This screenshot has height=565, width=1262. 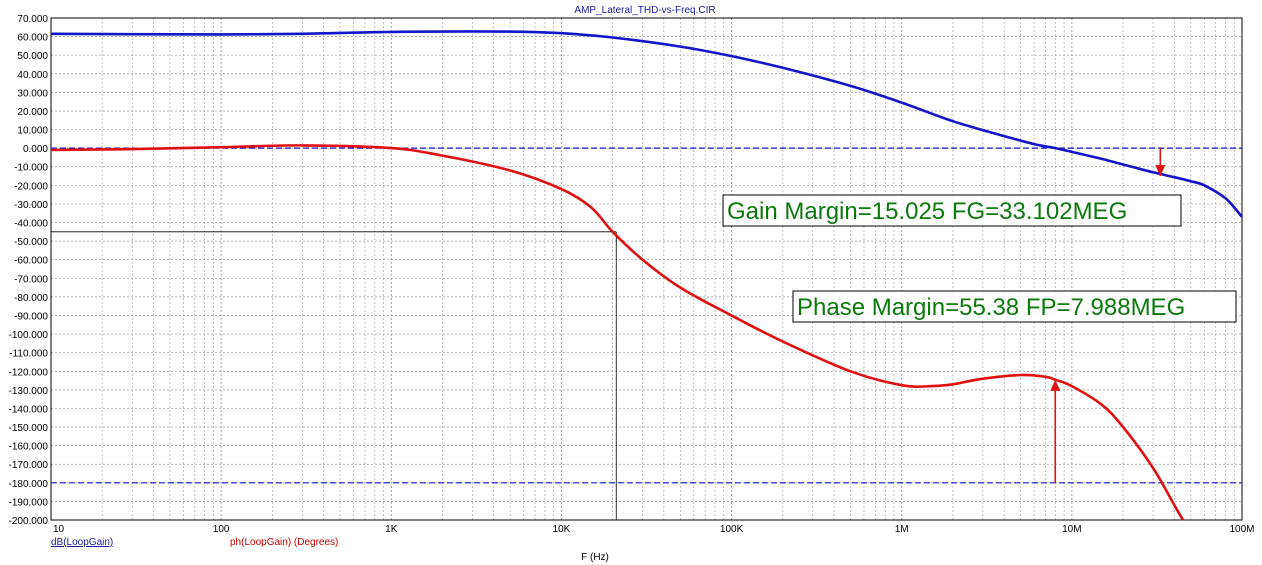 What do you see at coordinates (595, 557) in the screenshot?
I see `x-axis-label: F (Hz)` at bounding box center [595, 557].